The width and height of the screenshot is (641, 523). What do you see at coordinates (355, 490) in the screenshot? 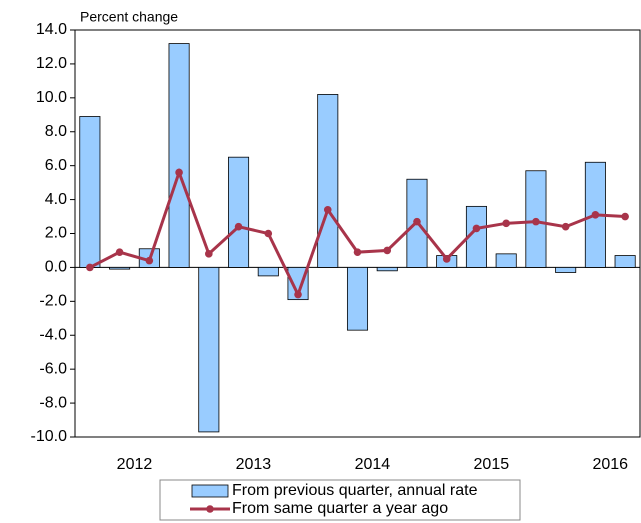
I see `legend-label: From previous quarter, annual rate` at bounding box center [355, 490].